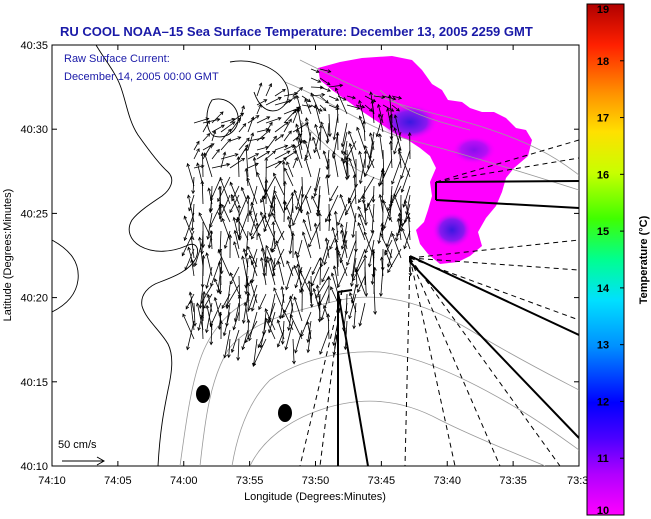 The height and width of the screenshot is (519, 651). What do you see at coordinates (315, 497) in the screenshot?
I see `x-axis-label: Longitude (Degrees:Minutes)` at bounding box center [315, 497].